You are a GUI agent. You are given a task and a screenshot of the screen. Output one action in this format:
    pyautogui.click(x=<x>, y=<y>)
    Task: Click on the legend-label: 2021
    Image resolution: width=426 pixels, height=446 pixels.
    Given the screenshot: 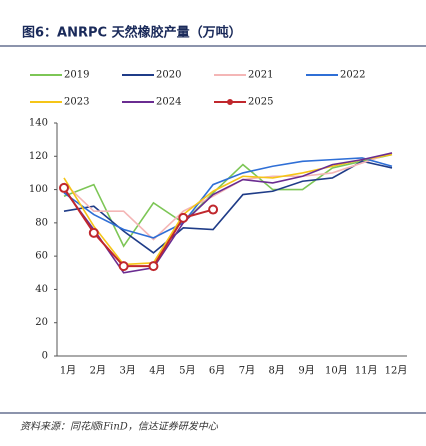 What is the action you would take?
    pyautogui.click(x=260, y=75)
    